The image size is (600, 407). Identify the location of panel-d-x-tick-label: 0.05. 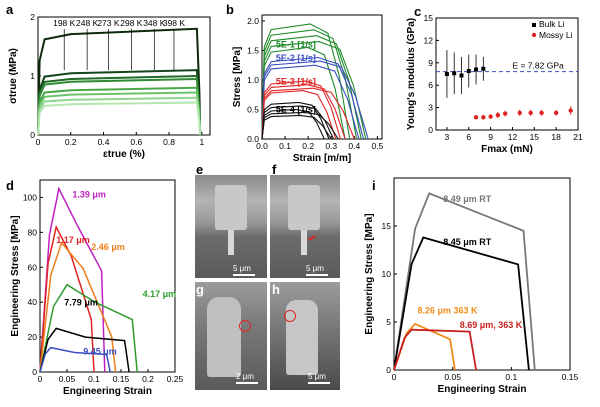
(67, 379).